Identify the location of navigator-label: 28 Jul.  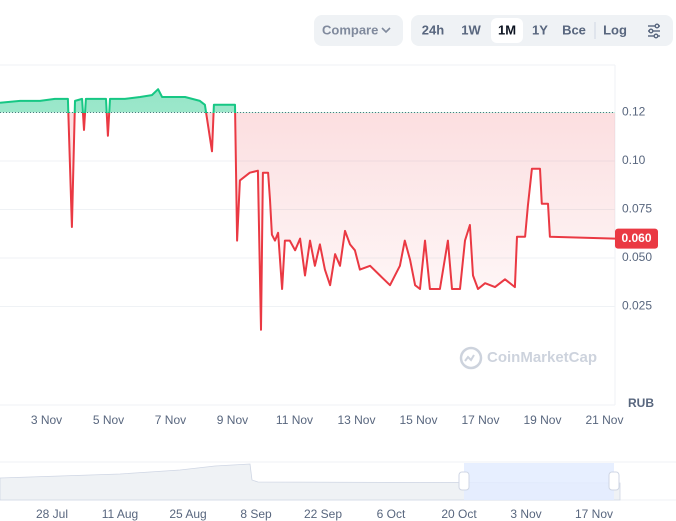
(52, 514).